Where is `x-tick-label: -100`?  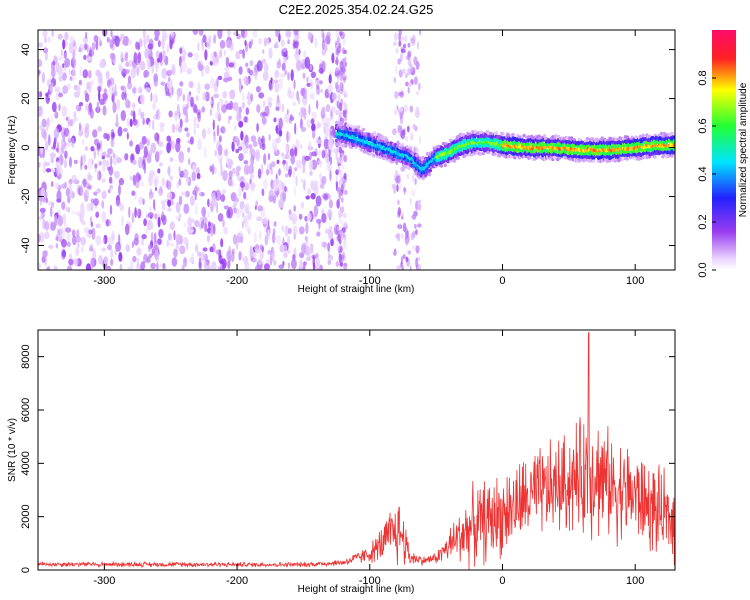
x-tick-label: -100 is located at coordinates (370, 581).